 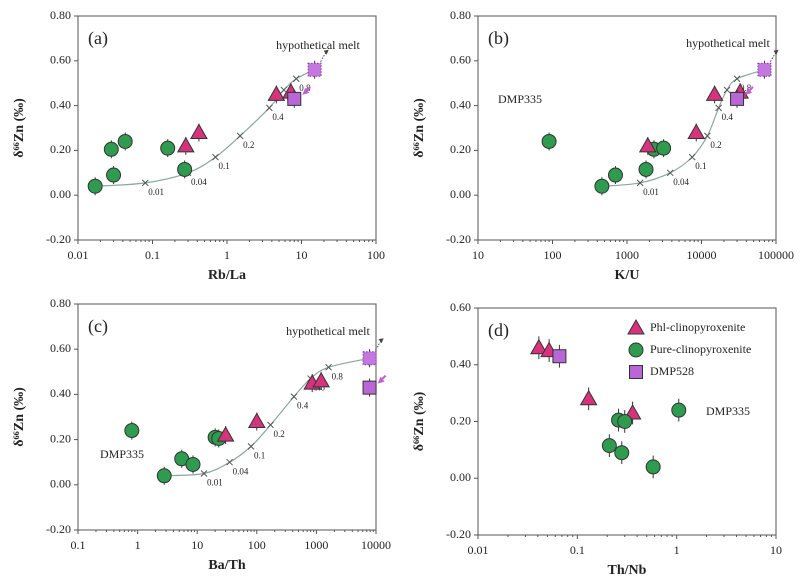 I want to click on x-tick-label: 1000, so click(x=316, y=545).